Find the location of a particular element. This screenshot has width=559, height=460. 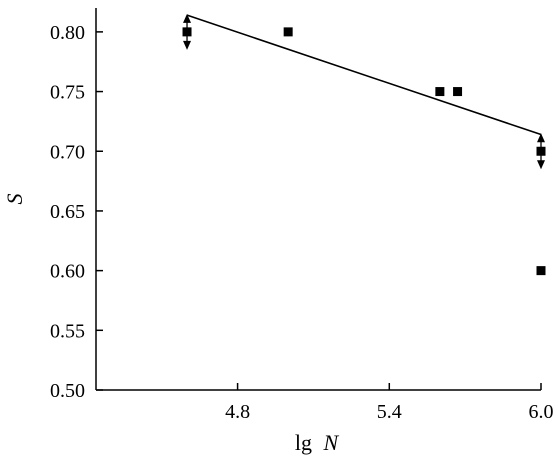

x-axis-title: lg N is located at coordinates (317, 442).